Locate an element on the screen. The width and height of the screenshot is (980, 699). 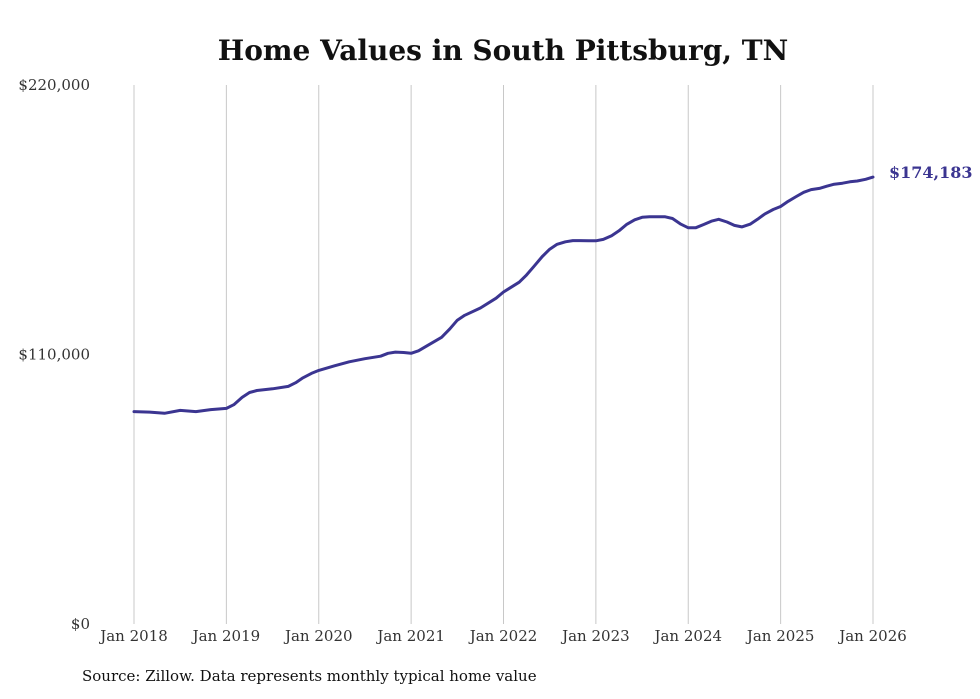
y-axis-ticks: $0 $110,000 $220,000 is located at coordinates (54, 354).